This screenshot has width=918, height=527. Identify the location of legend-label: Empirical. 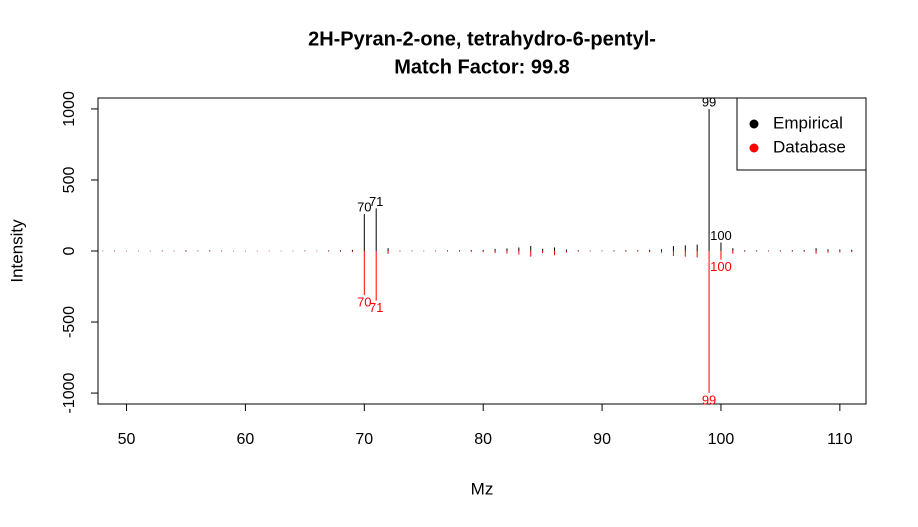
(808, 122).